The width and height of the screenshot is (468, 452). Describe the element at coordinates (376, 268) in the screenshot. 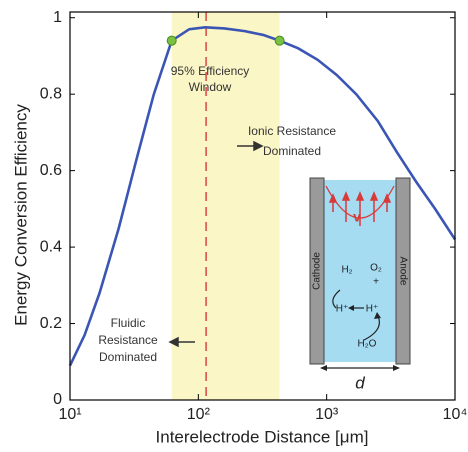

I see `inset-label: O₂` at that location.